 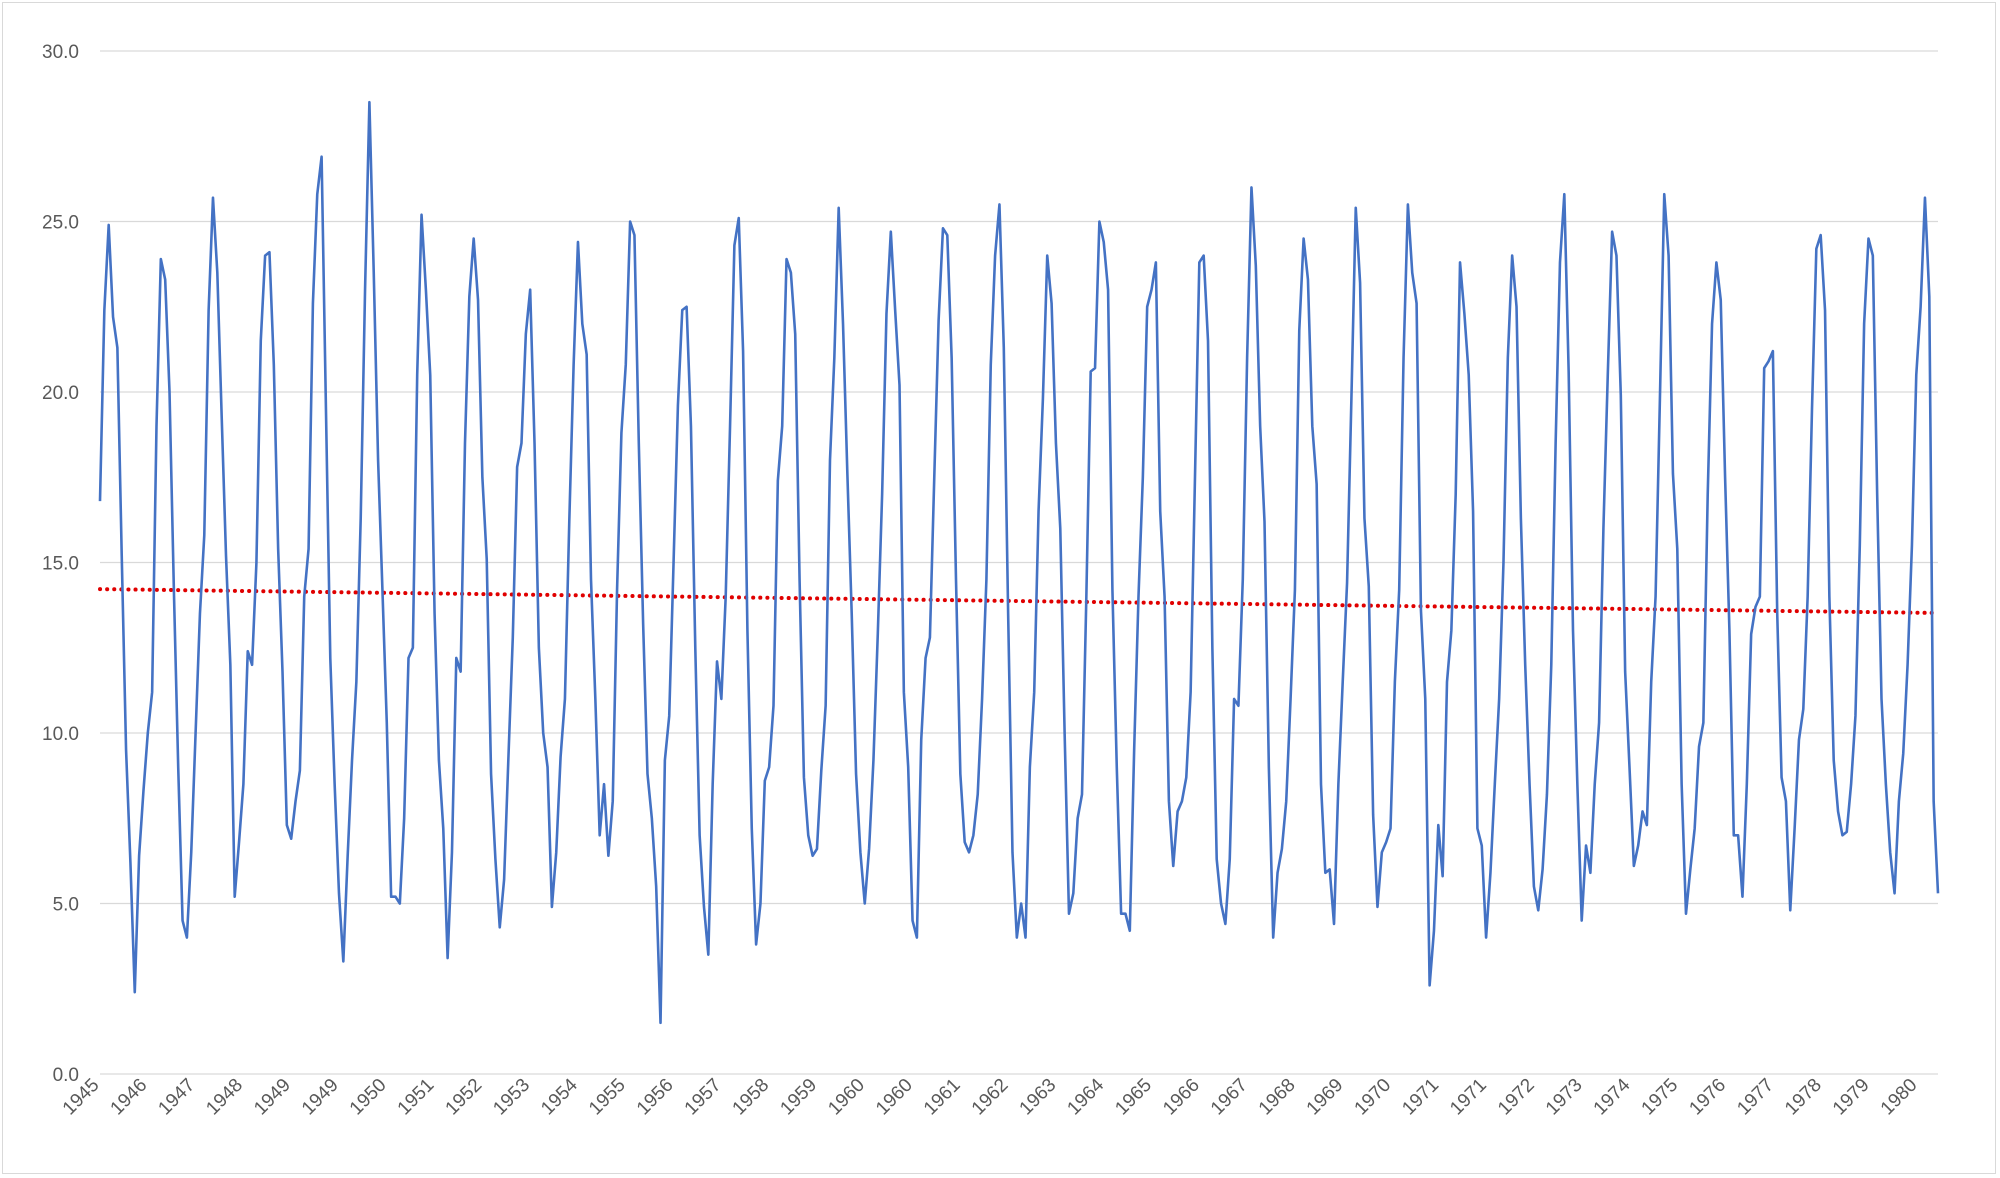 What do you see at coordinates (1660, 1097) in the screenshot?
I see `x-tick-label: 1975` at bounding box center [1660, 1097].